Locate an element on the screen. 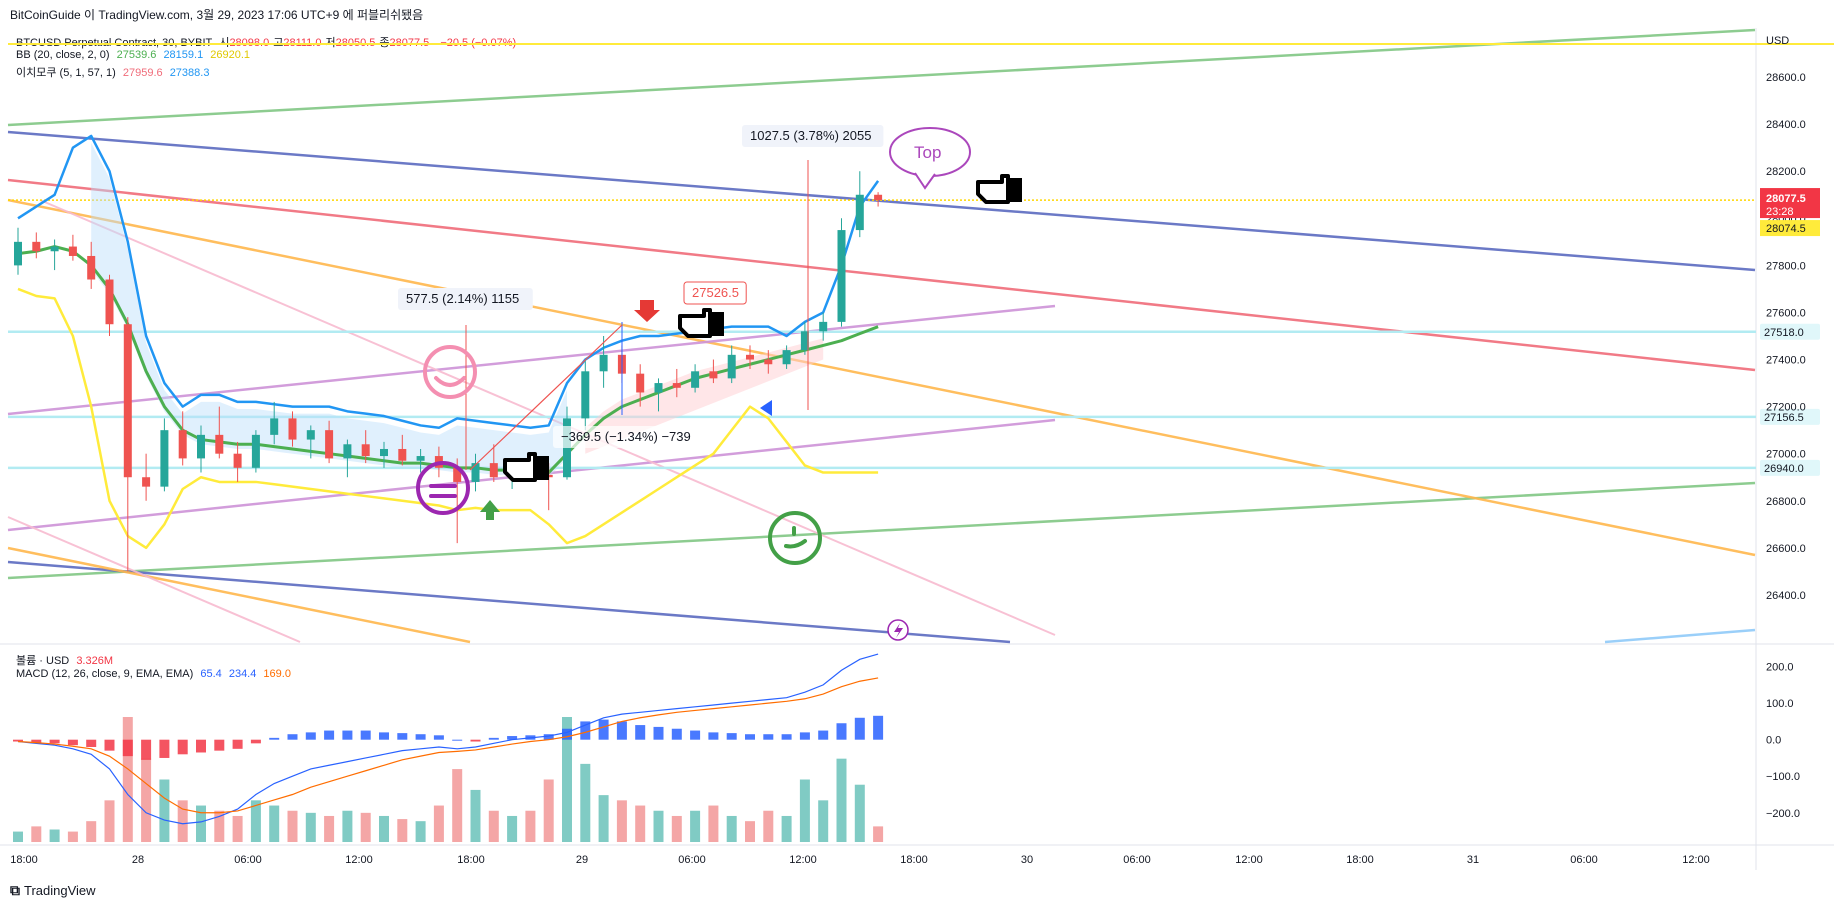 The image size is (1834, 907). countdown-label: 23:28 is located at coordinates (1780, 212).